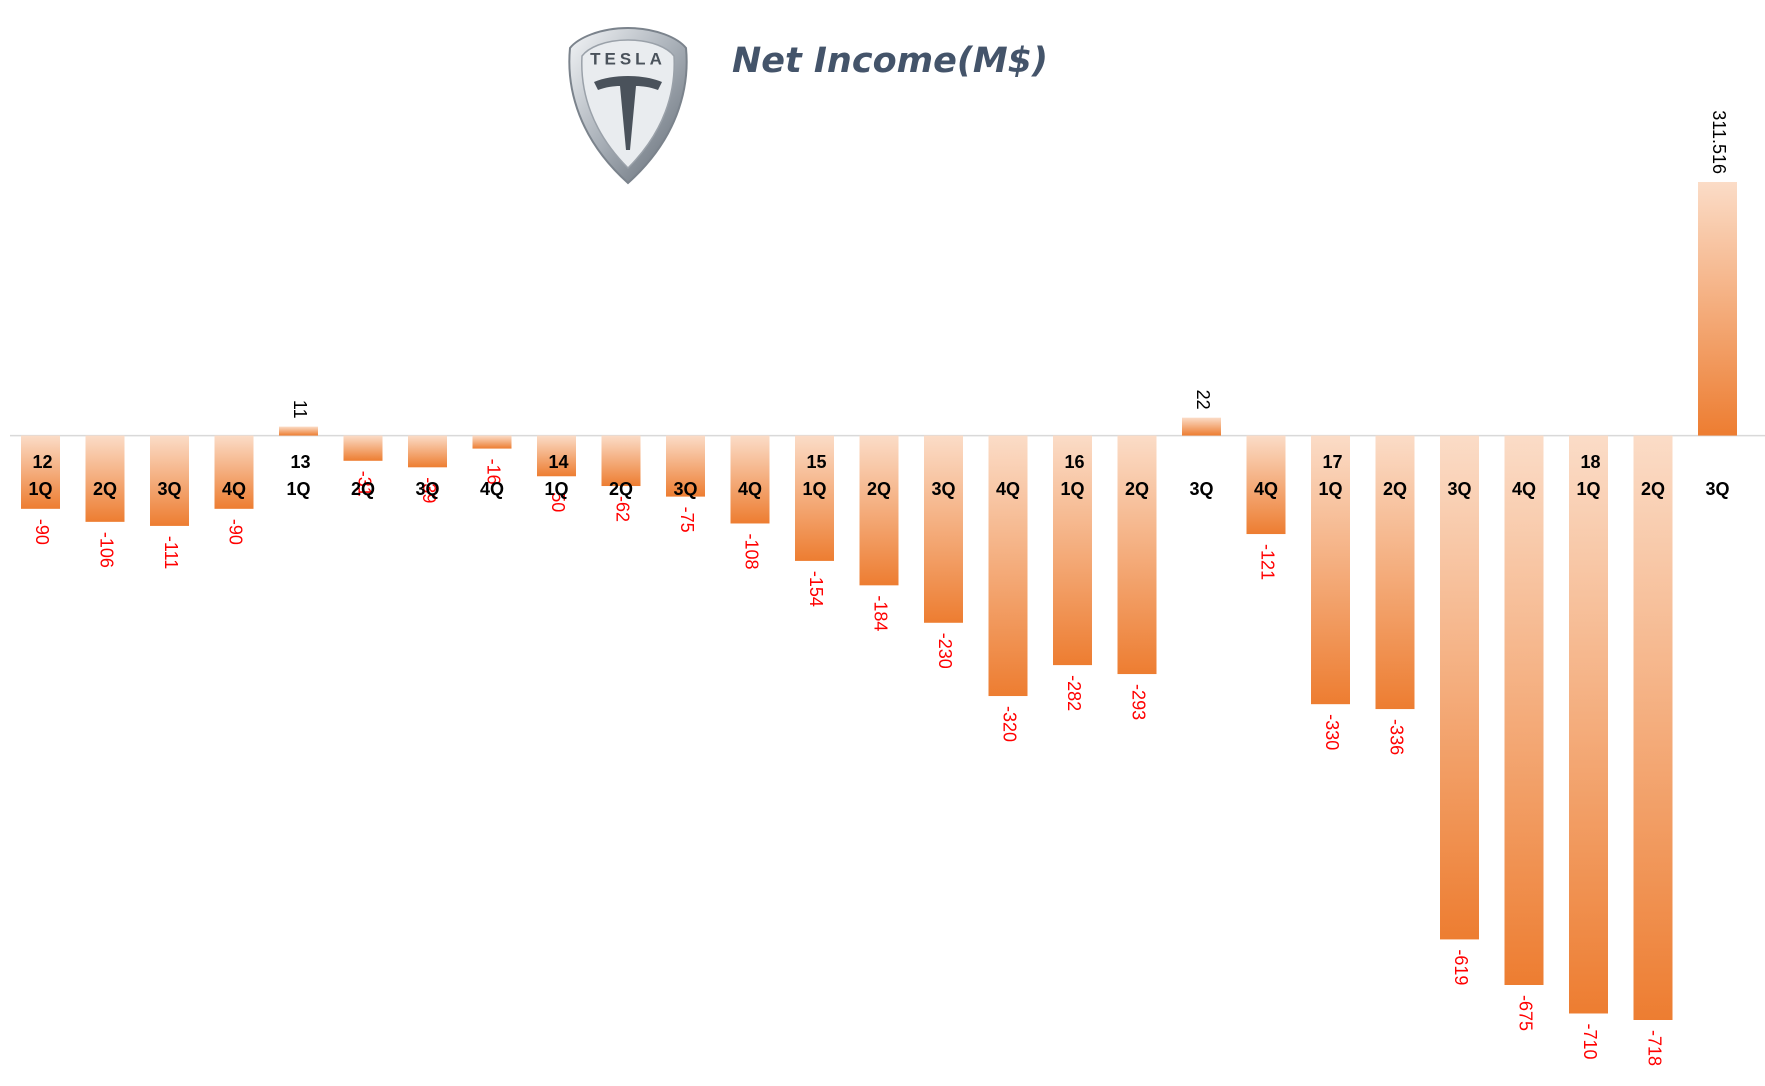 The width and height of the screenshot is (1765, 1086). Describe the element at coordinates (945, 651) in the screenshot. I see `value-label: -230` at that location.